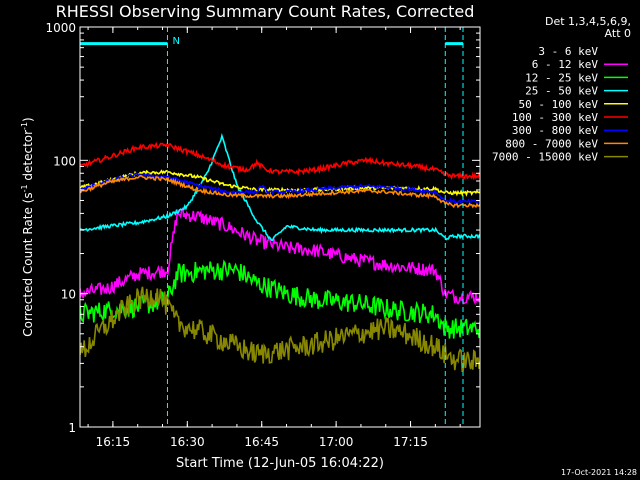  I want to click on legend-label-3: 25 - 50 keV, so click(561, 91).